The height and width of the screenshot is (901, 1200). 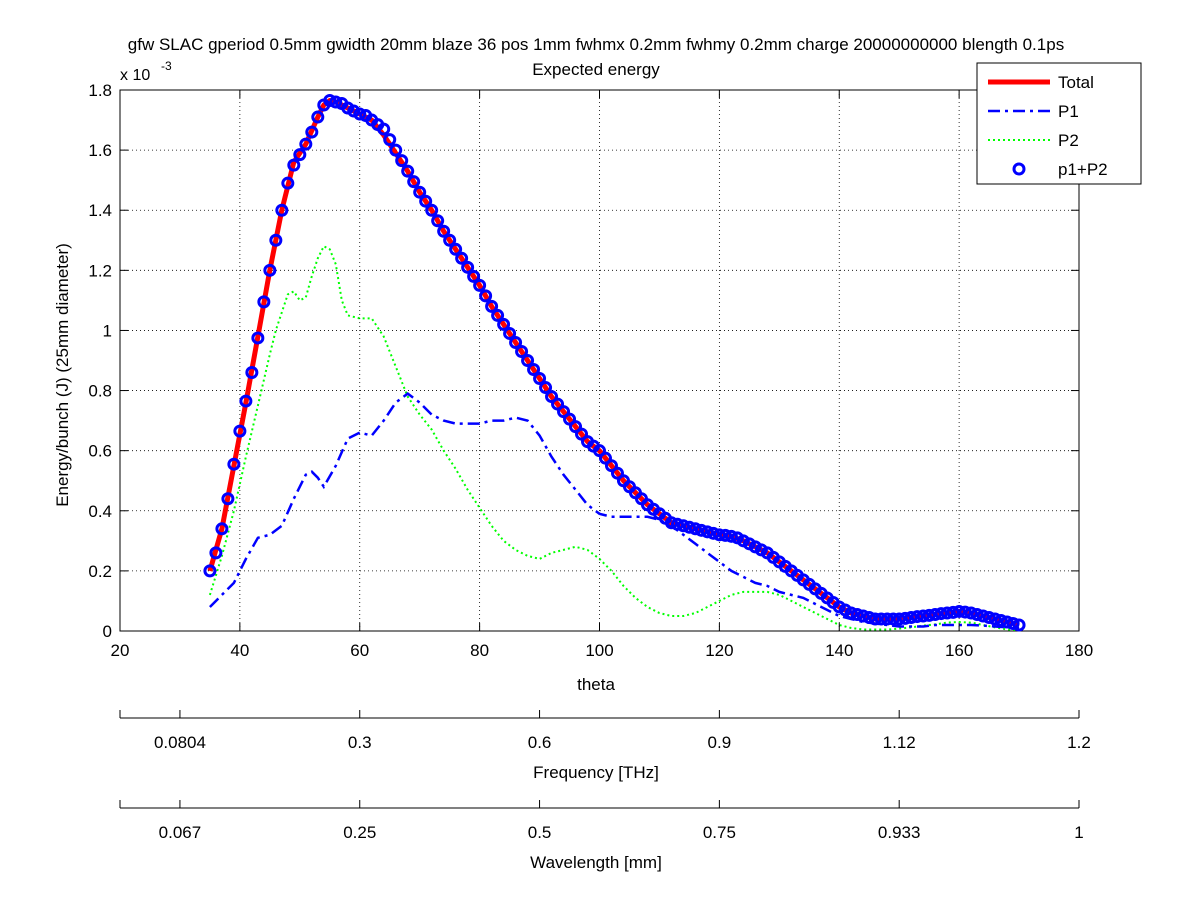 What do you see at coordinates (1059, 123) in the screenshot?
I see `legend: Total P1 P2 p1+P2` at bounding box center [1059, 123].